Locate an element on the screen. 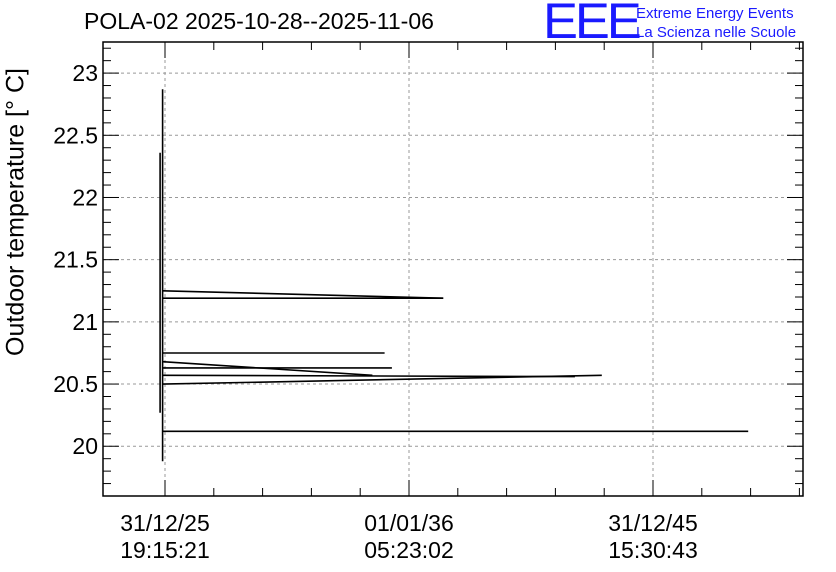 Image resolution: width=836 pixels, height=572 pixels. x-tick-label-date: 31/12/45 is located at coordinates (653, 523).